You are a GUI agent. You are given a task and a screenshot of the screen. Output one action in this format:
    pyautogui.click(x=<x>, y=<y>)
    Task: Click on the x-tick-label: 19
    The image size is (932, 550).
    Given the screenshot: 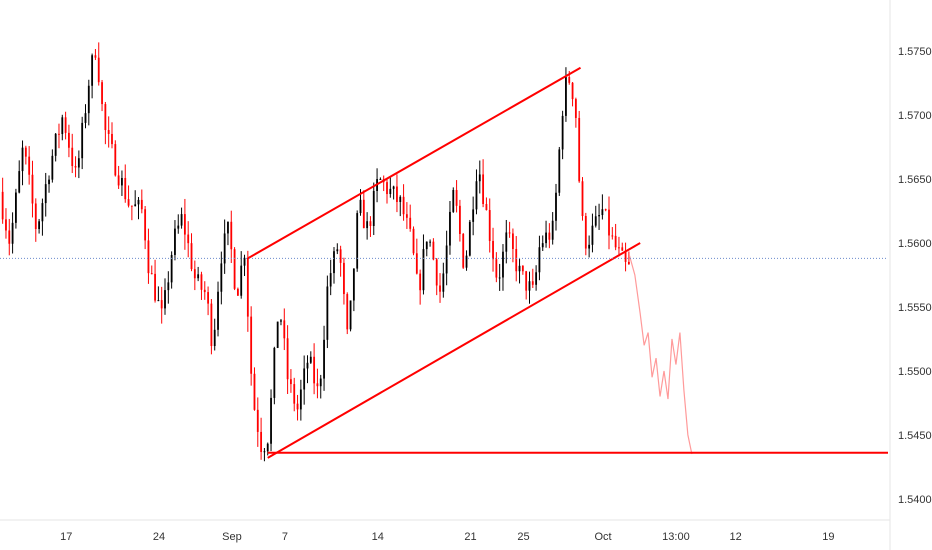 What is the action you would take?
    pyautogui.click(x=828, y=537)
    